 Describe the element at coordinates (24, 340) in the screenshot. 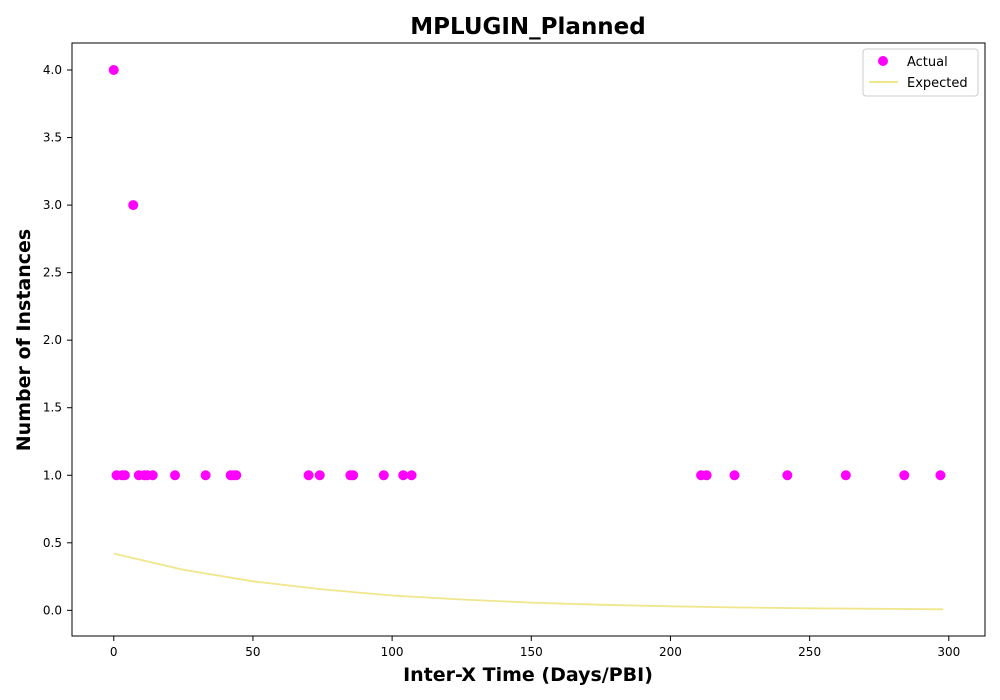

I see `y-axis-label: Number of Instances` at that location.